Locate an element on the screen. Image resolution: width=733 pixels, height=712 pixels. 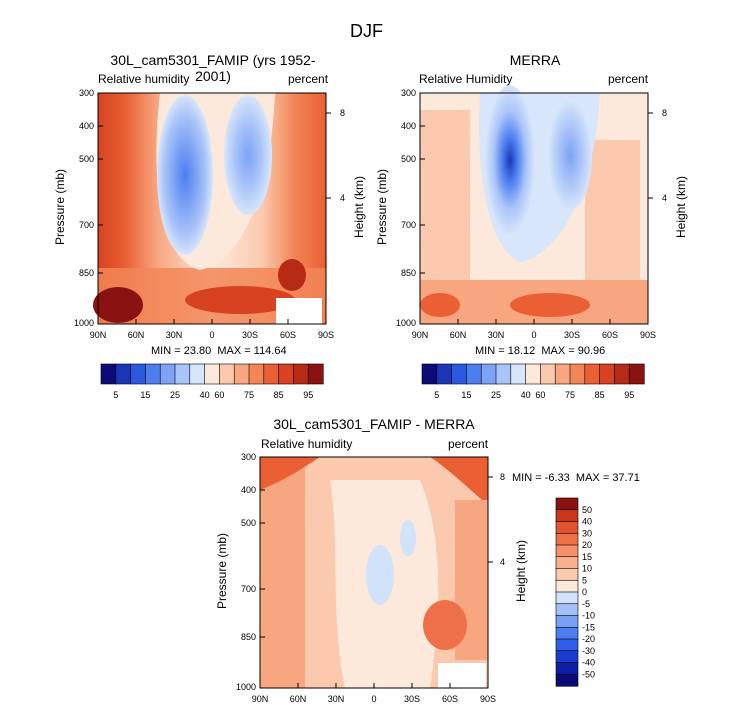
p1-ytick-850: 850 is located at coordinates (86, 273).